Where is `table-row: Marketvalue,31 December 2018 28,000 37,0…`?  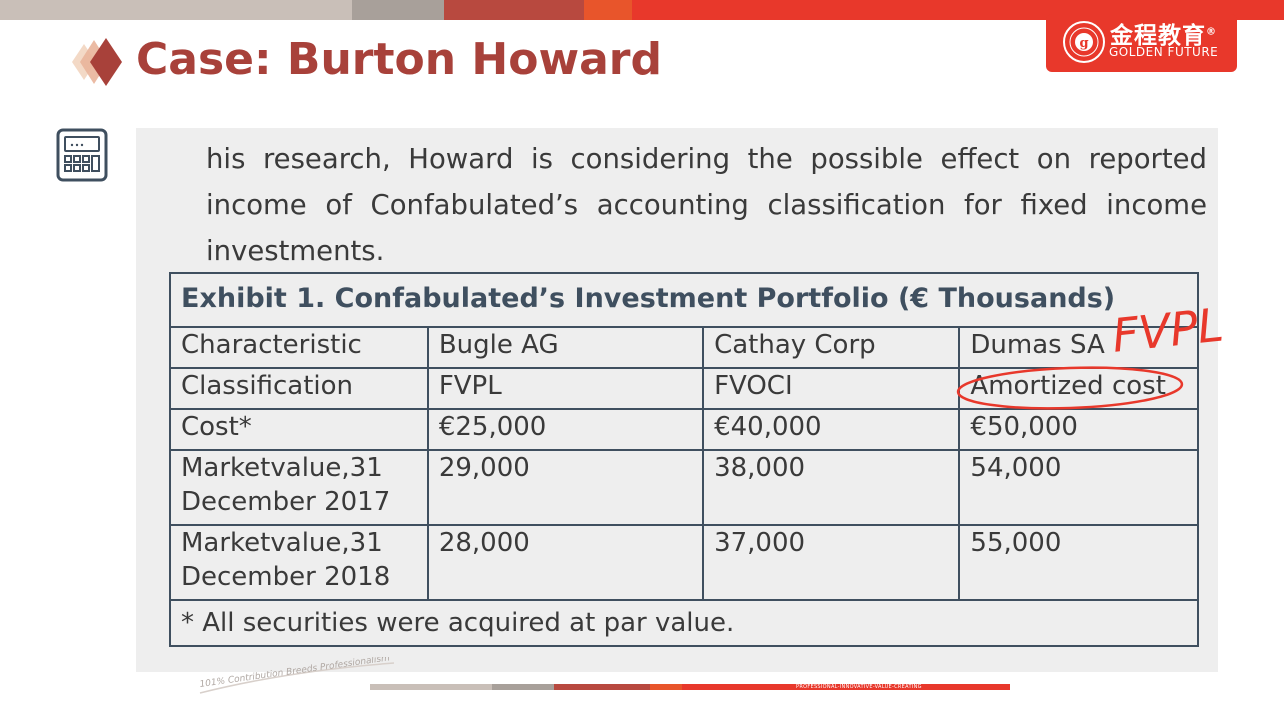
table-row: Marketvalue,31 December 2018 28,000 37,0… is located at coordinates (684, 562).